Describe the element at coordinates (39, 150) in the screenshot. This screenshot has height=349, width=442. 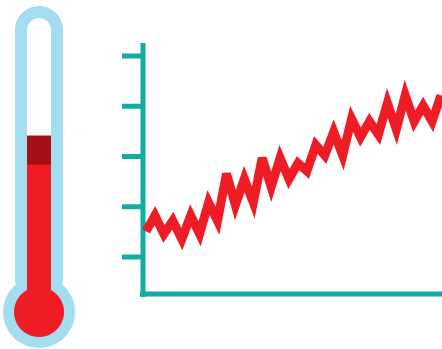
I see `thermometer-mercury-cap` at that location.